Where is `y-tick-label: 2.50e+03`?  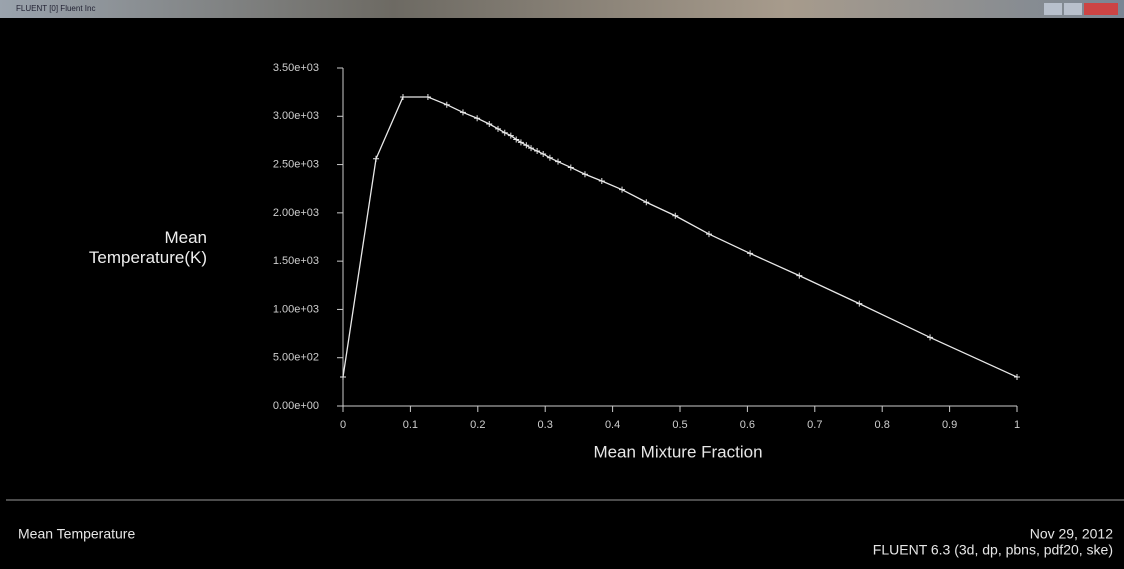 y-tick-label: 2.50e+03 is located at coordinates (296, 164).